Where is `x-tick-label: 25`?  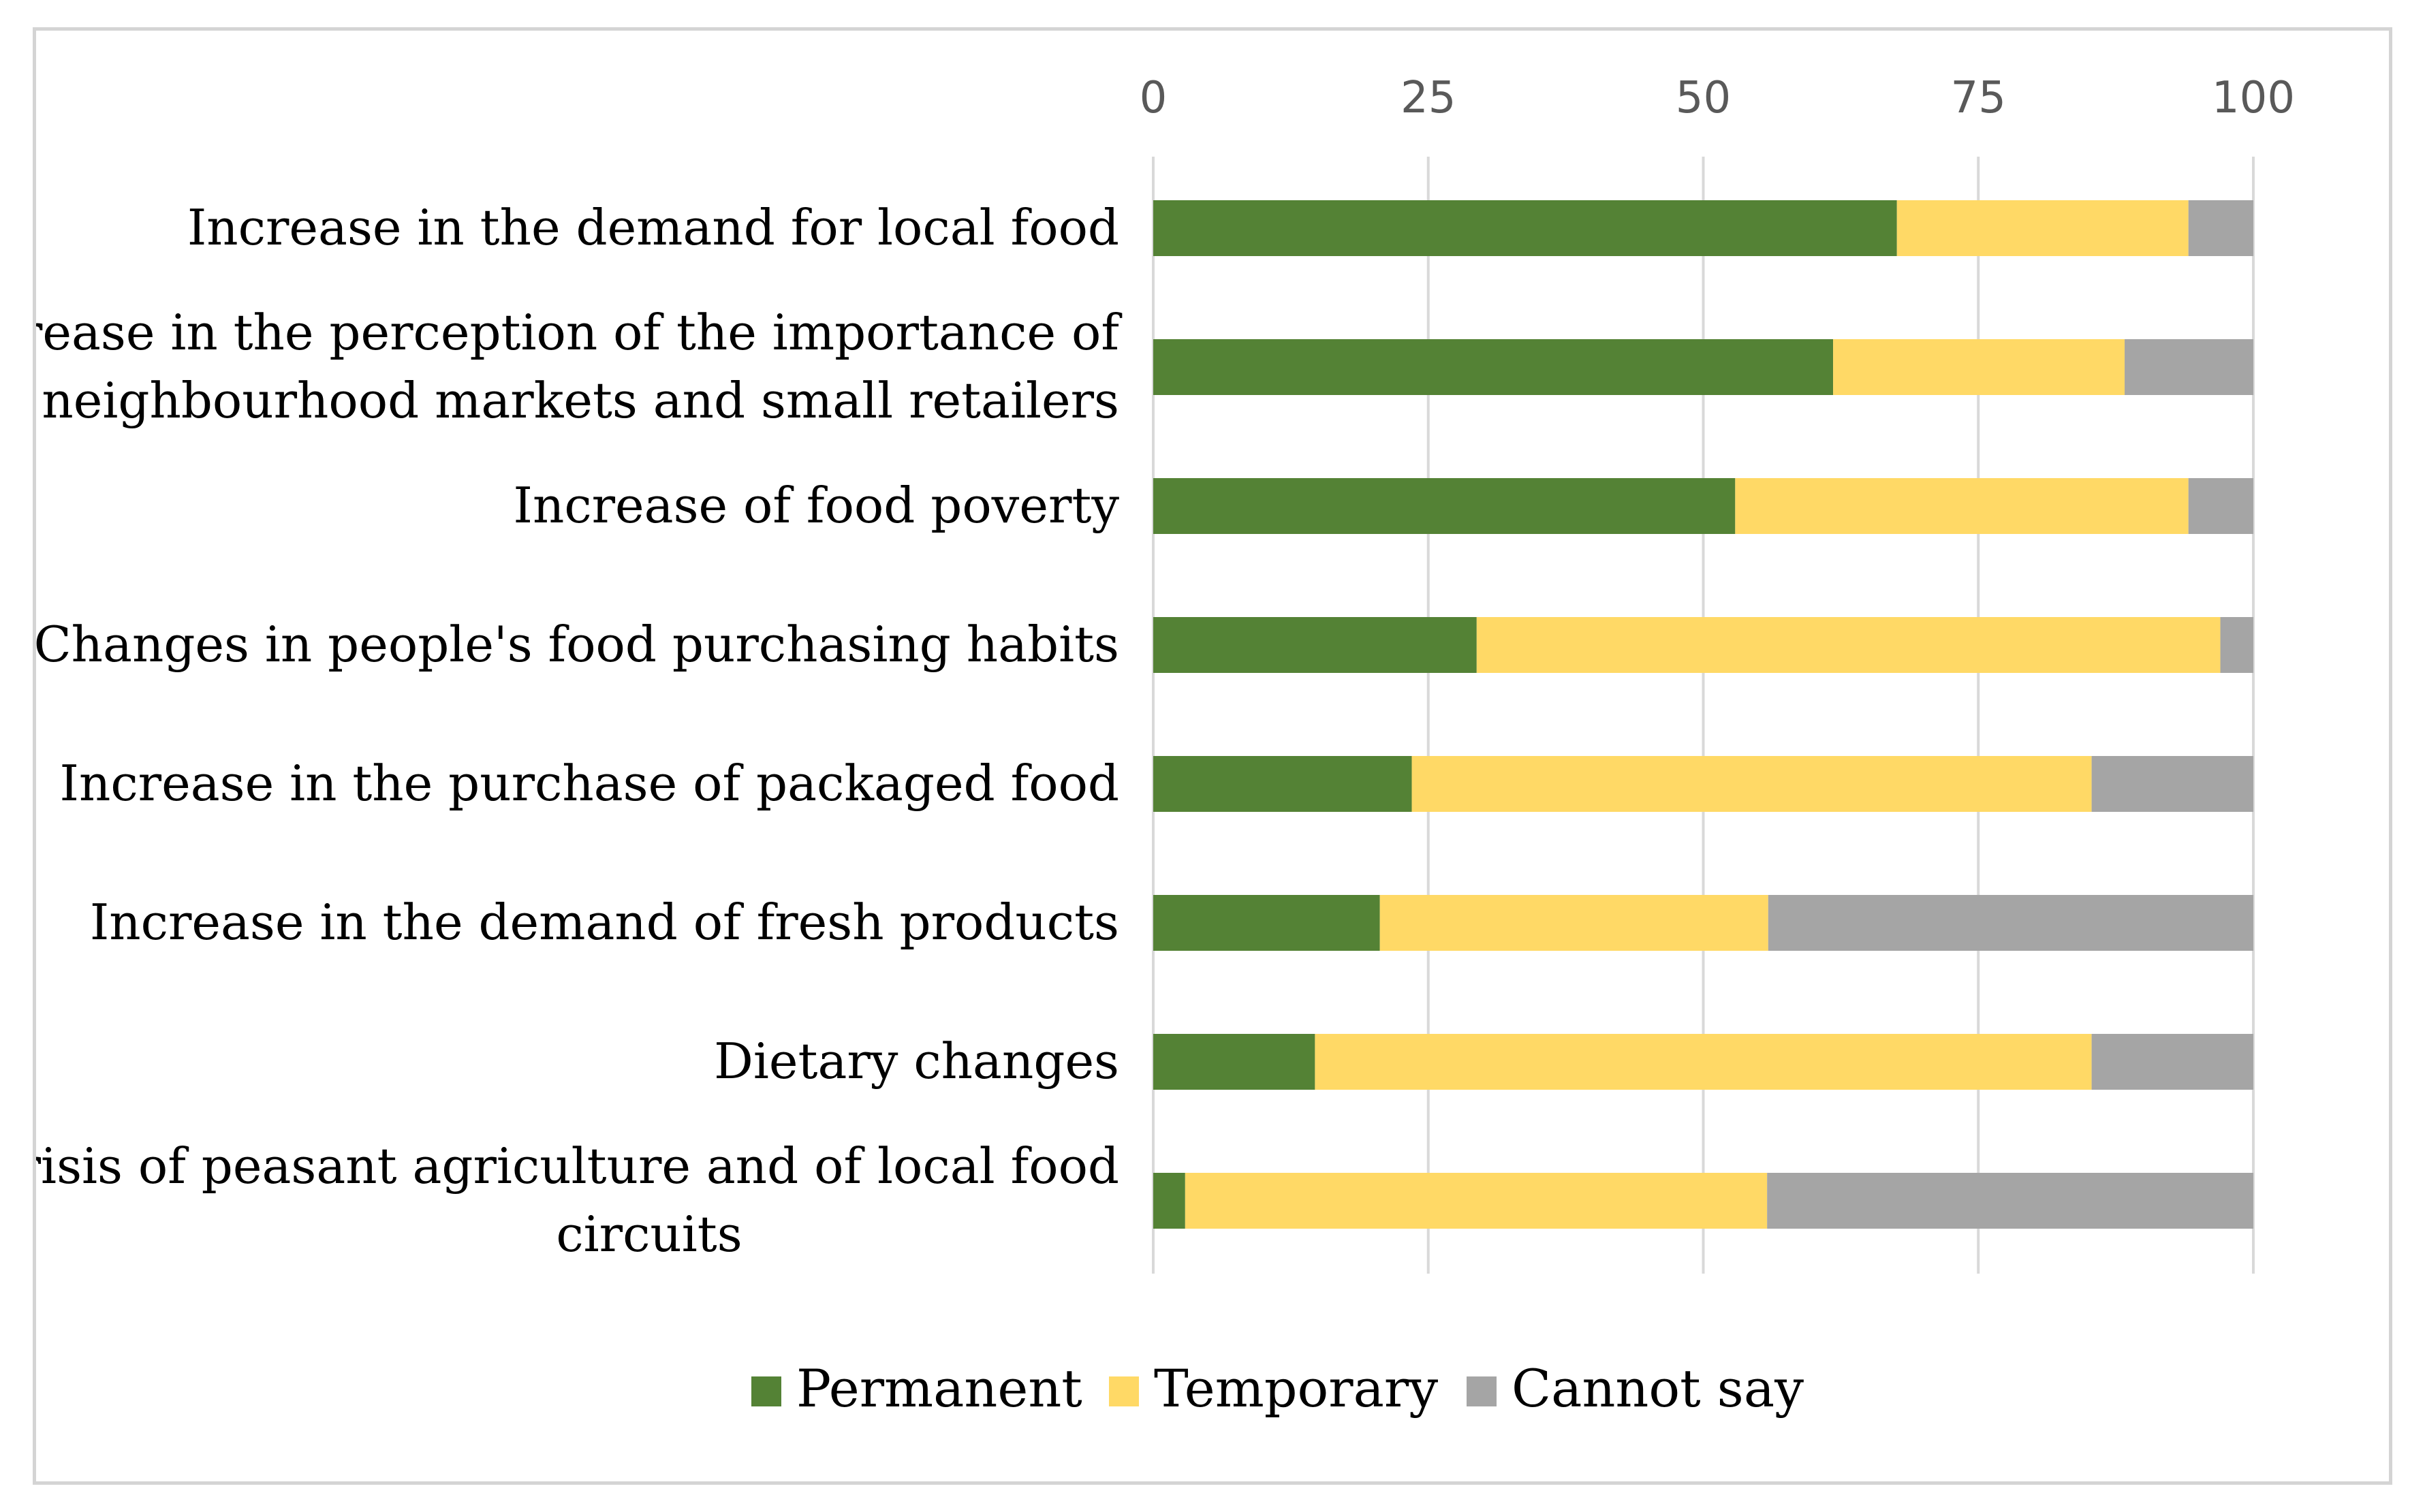 x-tick-label: 25 is located at coordinates (1428, 98).